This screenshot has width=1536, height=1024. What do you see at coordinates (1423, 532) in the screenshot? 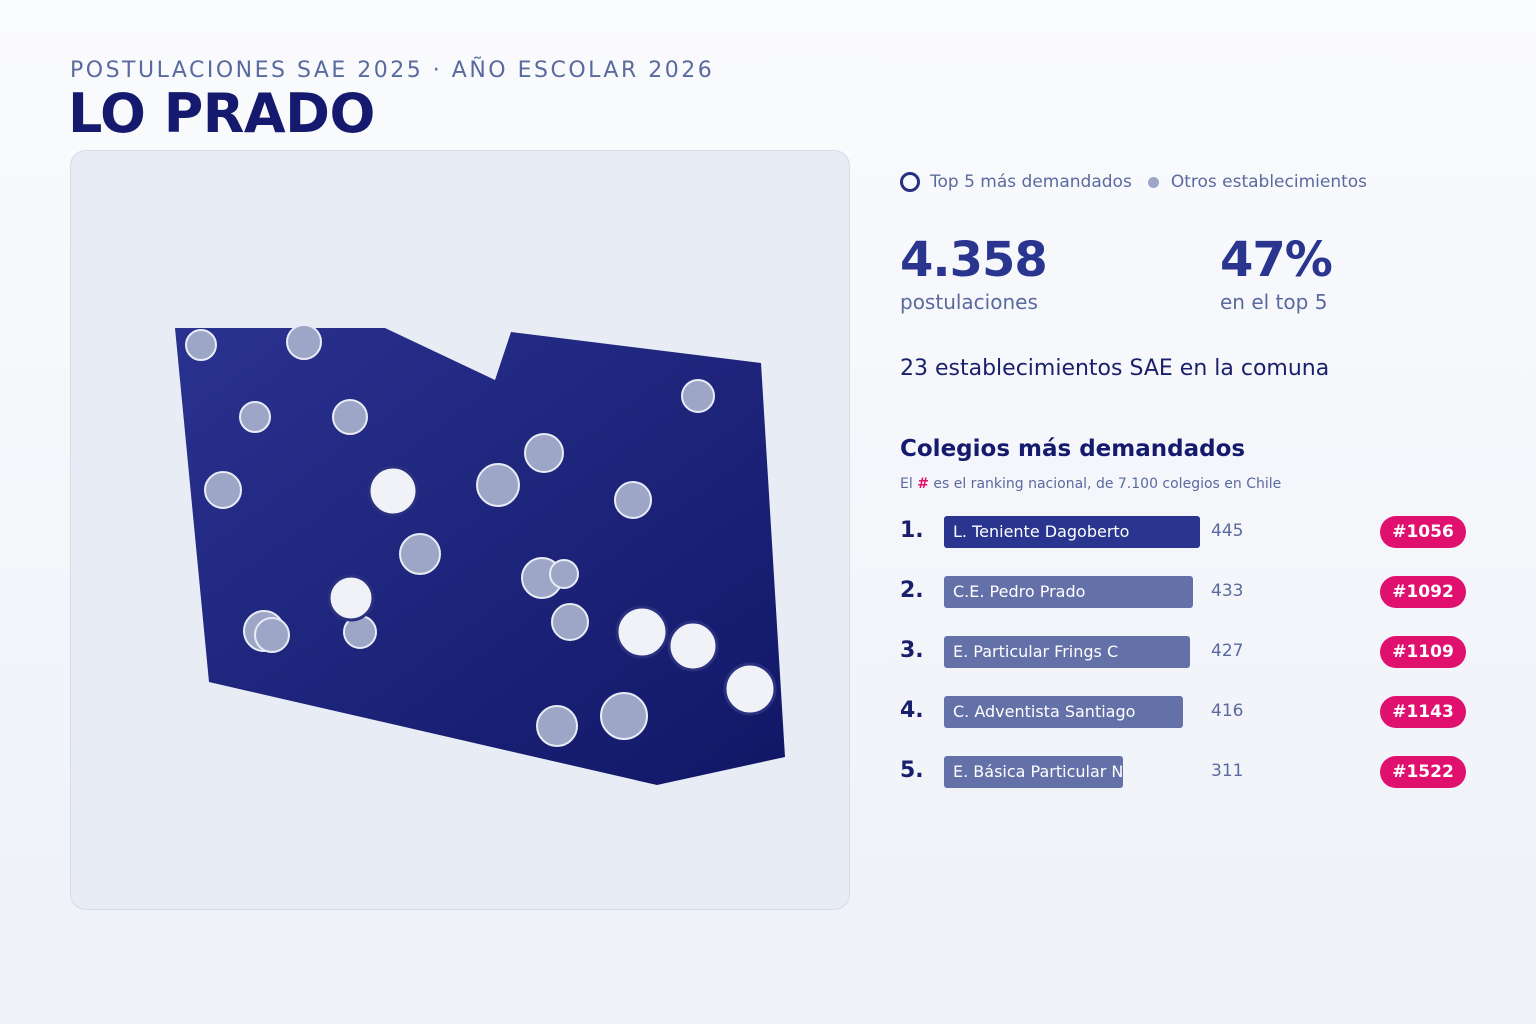
I see `national-rank-badge: #1056` at bounding box center [1423, 532].